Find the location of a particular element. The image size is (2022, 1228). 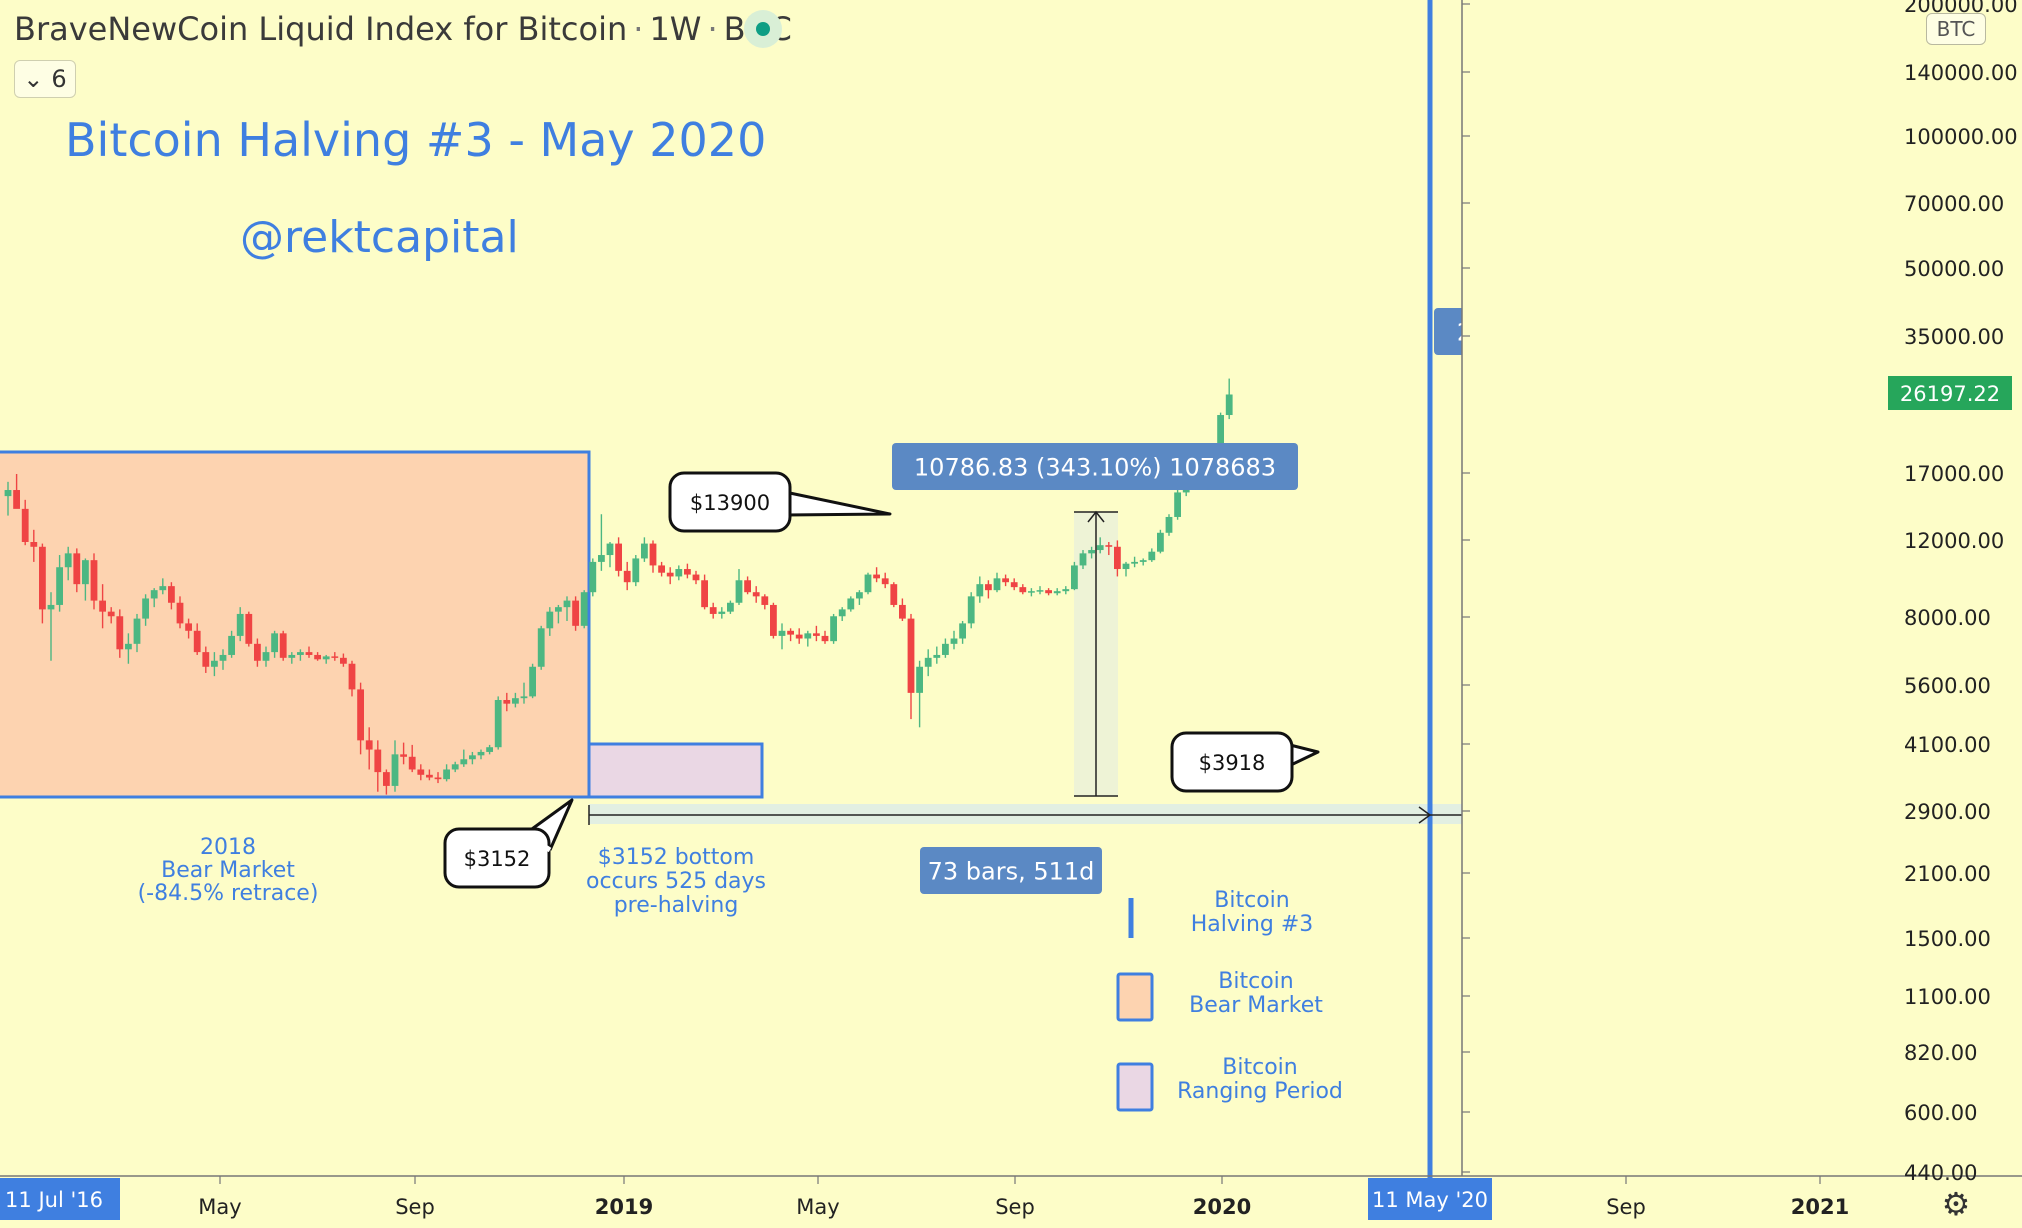

price-tick-label: 440.00 is located at coordinates (1940, 1173).